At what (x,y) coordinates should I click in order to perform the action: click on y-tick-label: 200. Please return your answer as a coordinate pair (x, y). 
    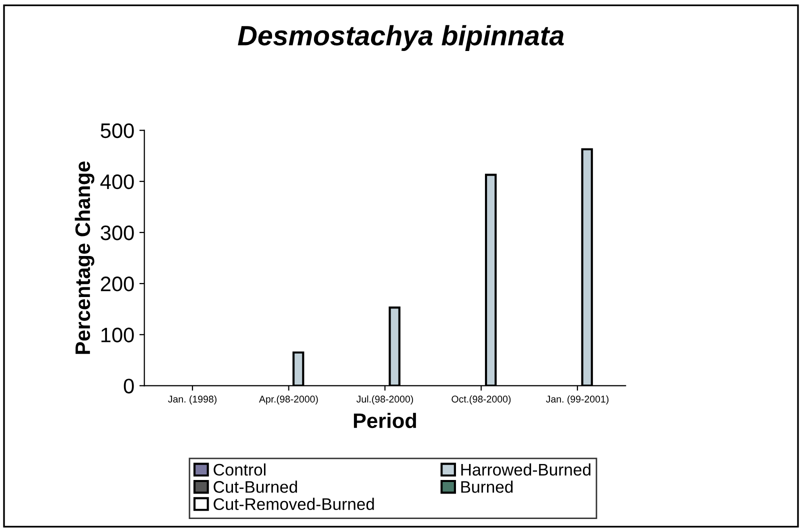
    Looking at the image, I should click on (117, 284).